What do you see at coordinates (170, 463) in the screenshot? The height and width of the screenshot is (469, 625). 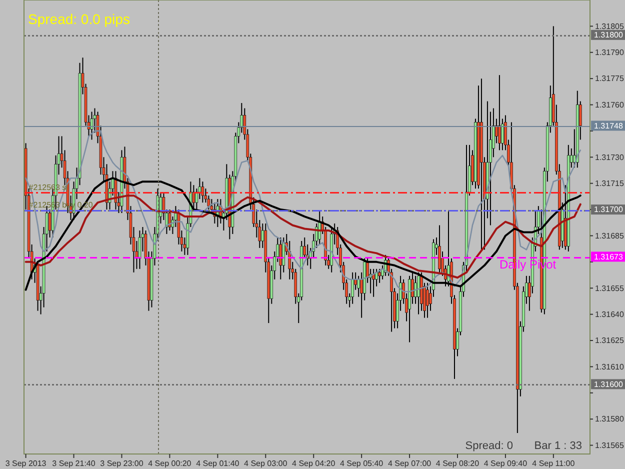 I see `x-tick-label: 4 Sep 00:20` at bounding box center [170, 463].